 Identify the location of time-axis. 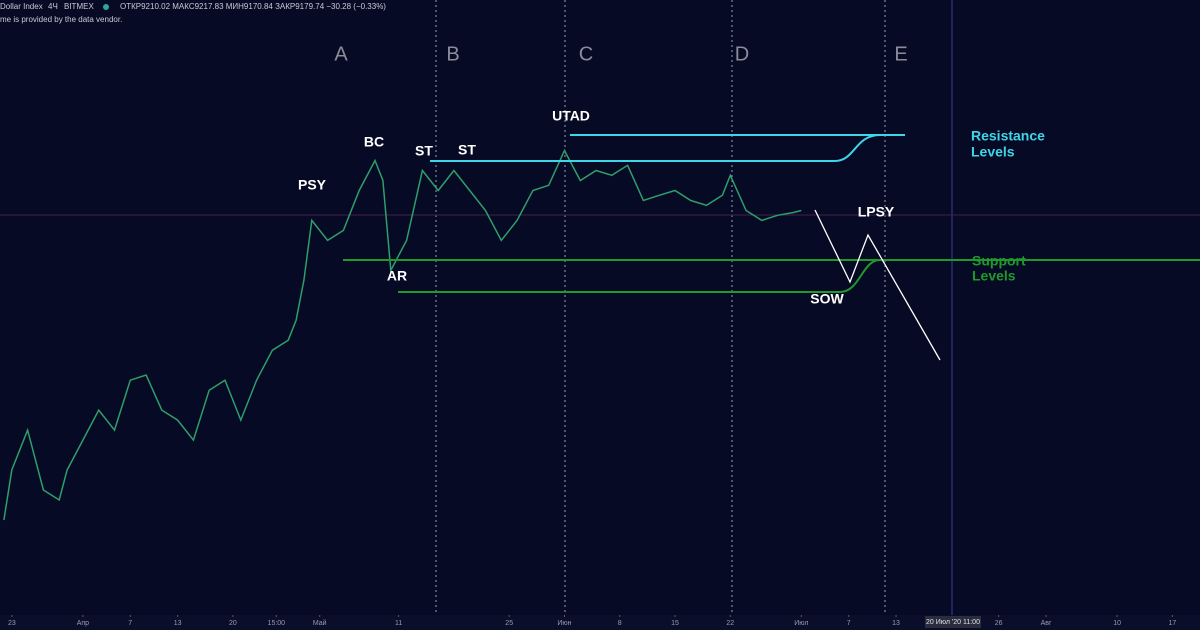
(600, 622).